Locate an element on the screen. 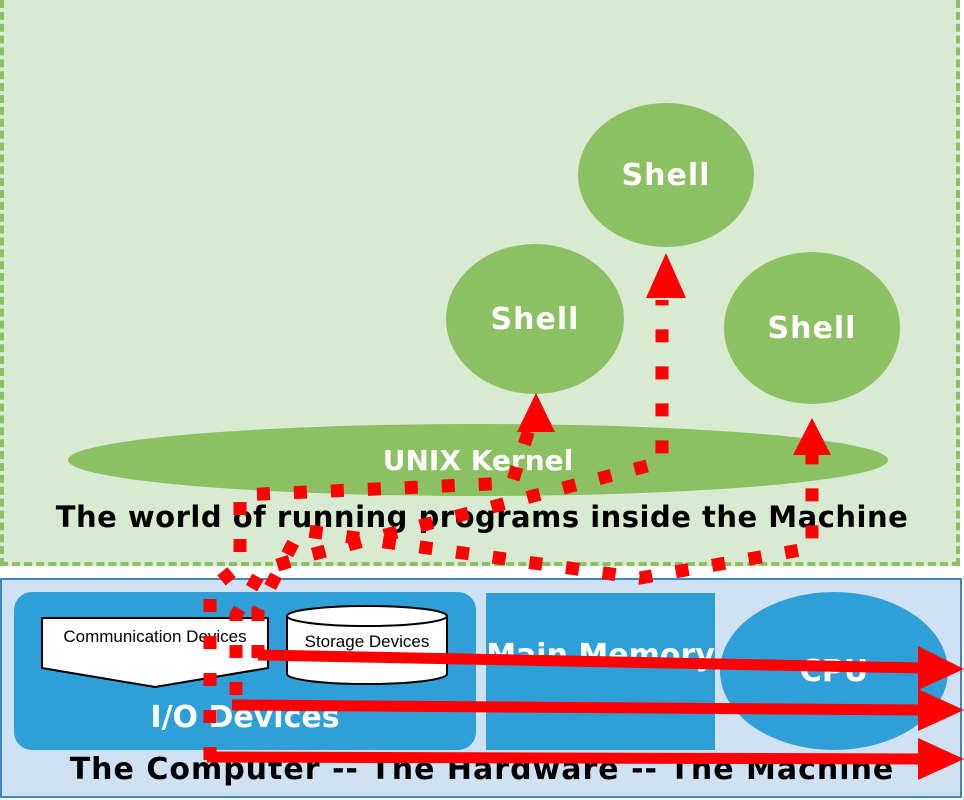 Image resolution: width=964 pixels, height=800 pixels. arrowhead-right-shell is located at coordinates (812, 436).